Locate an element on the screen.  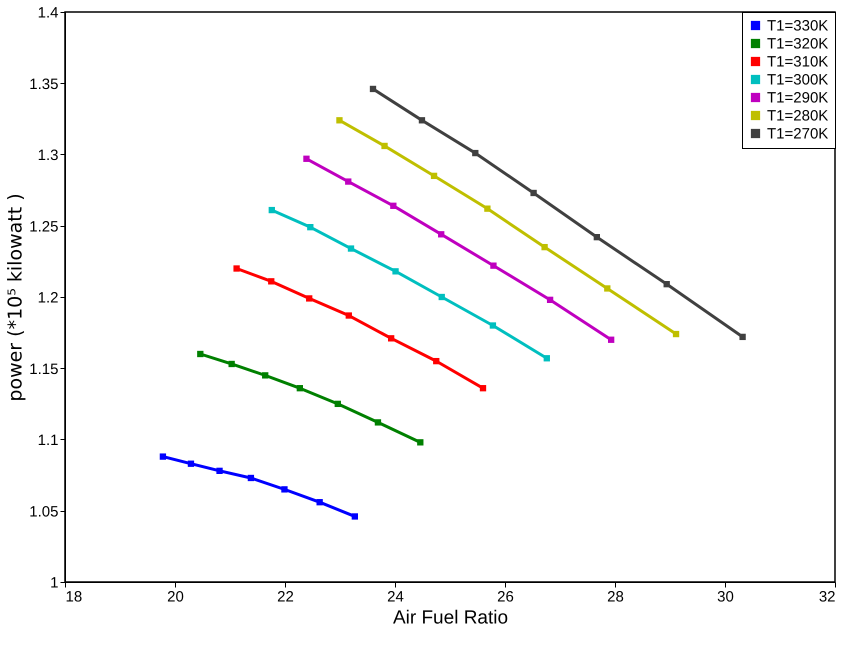
legend-label: T1=330K is located at coordinates (797, 26).